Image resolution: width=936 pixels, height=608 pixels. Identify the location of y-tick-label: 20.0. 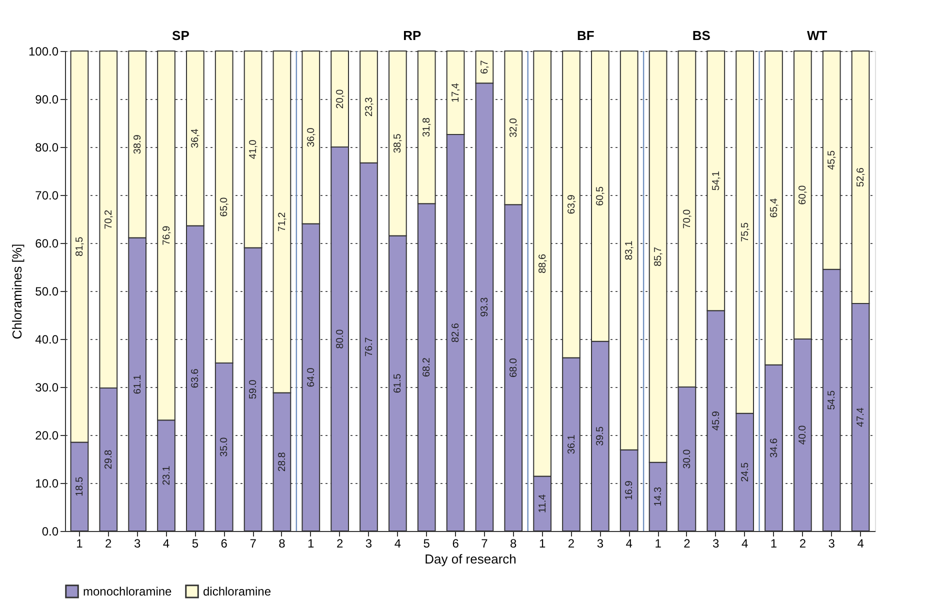
(47, 435).